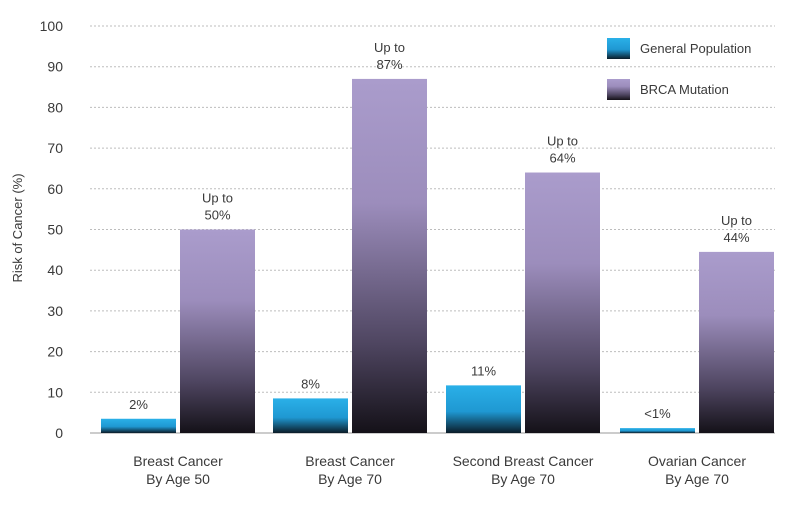  I want to click on data-label: Up to 64%, so click(562, 150).